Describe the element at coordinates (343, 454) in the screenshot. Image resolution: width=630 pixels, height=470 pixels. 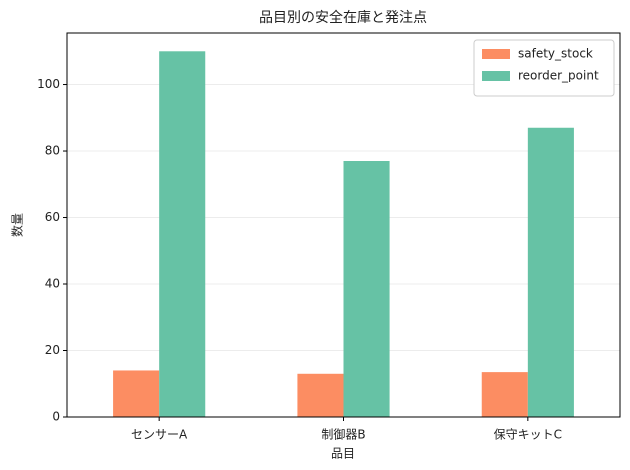
I see `x-axis-label: 品目` at that location.